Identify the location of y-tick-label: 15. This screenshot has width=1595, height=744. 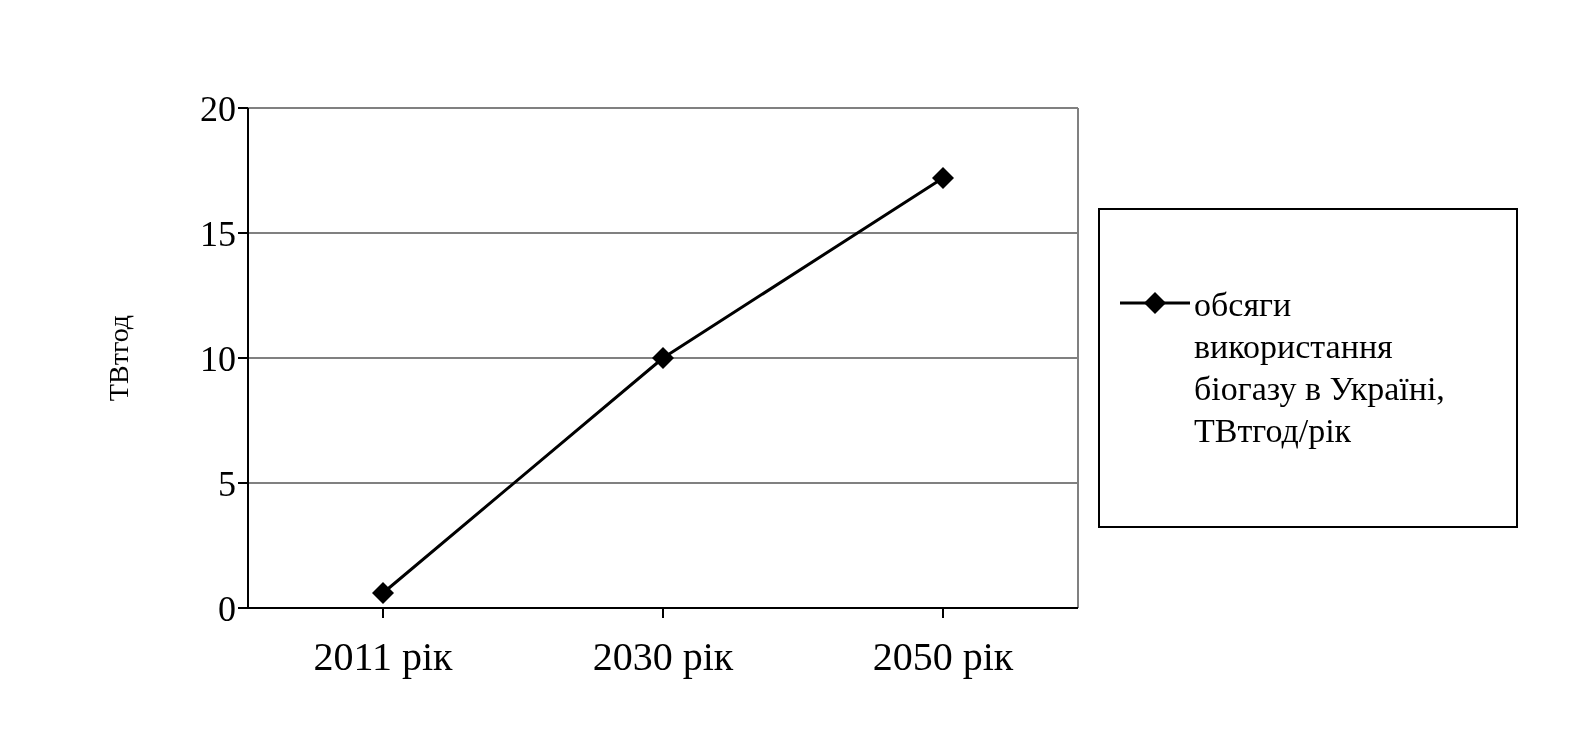
(218, 233).